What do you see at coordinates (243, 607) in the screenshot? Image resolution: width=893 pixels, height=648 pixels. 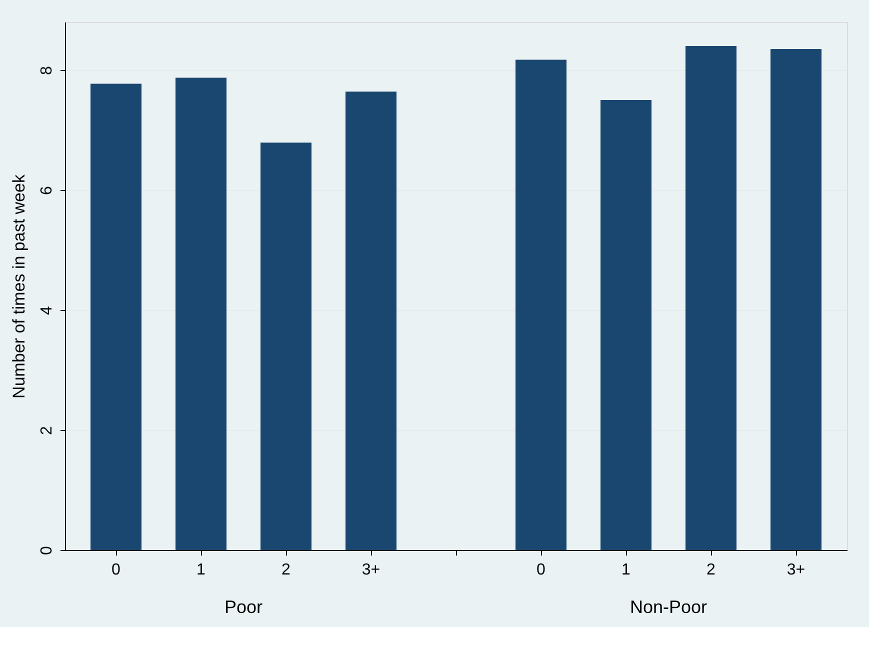 I see `text: Poor` at bounding box center [243, 607].